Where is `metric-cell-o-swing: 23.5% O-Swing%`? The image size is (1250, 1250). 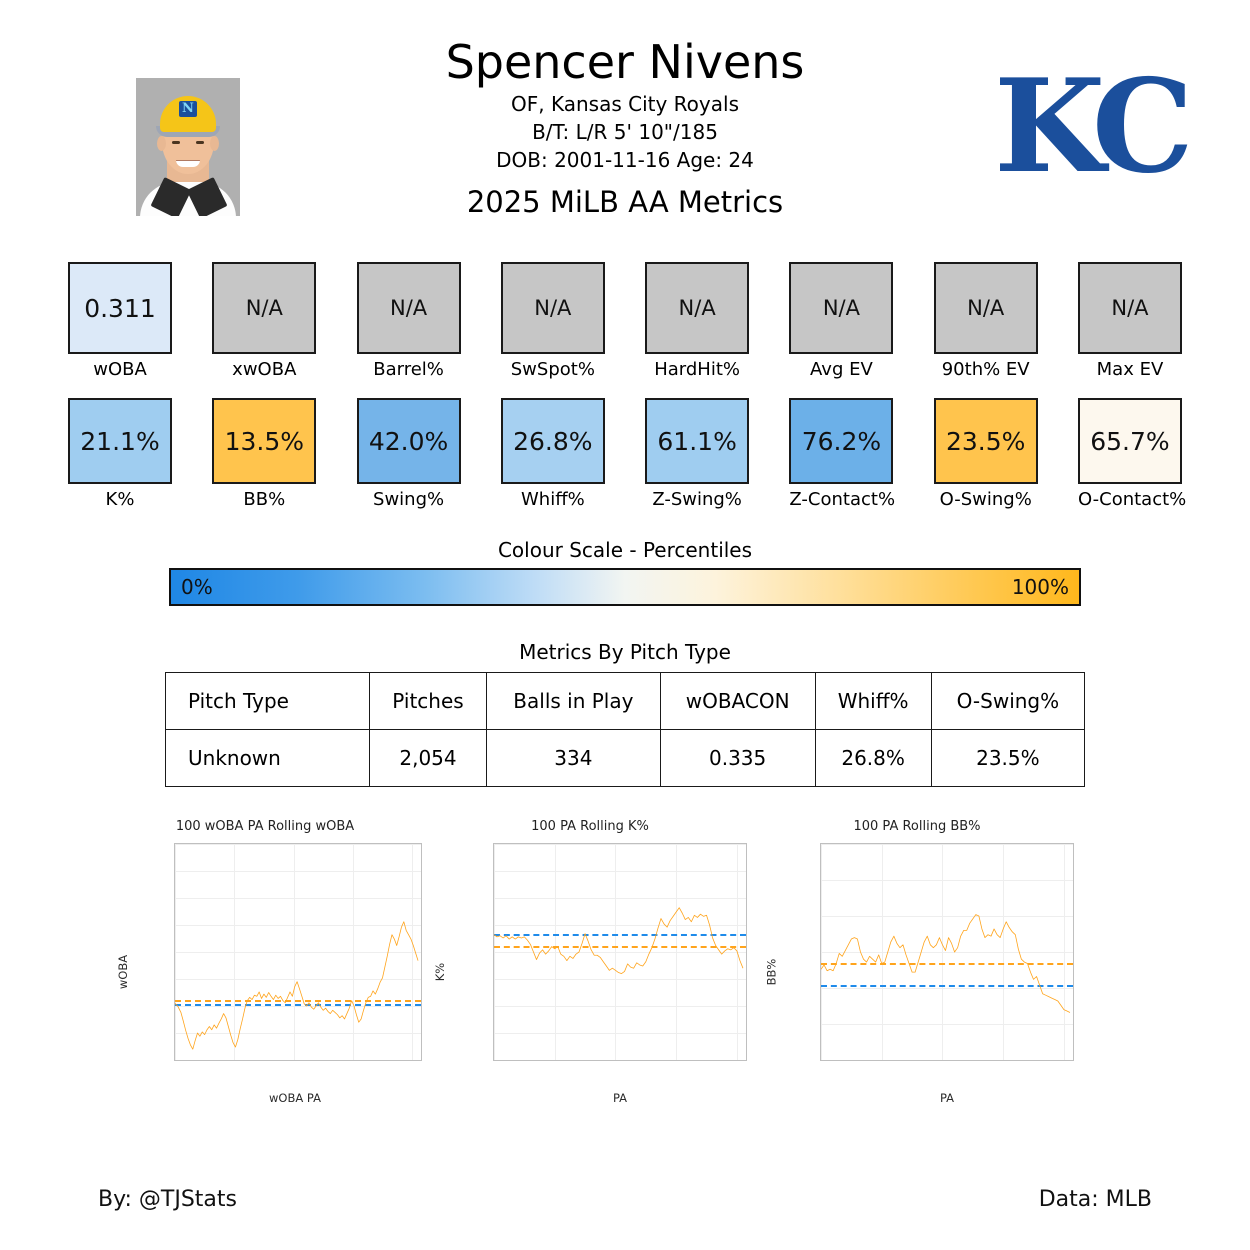 metric-cell-o-swing: 23.5% O-Swing% is located at coordinates (985, 454).